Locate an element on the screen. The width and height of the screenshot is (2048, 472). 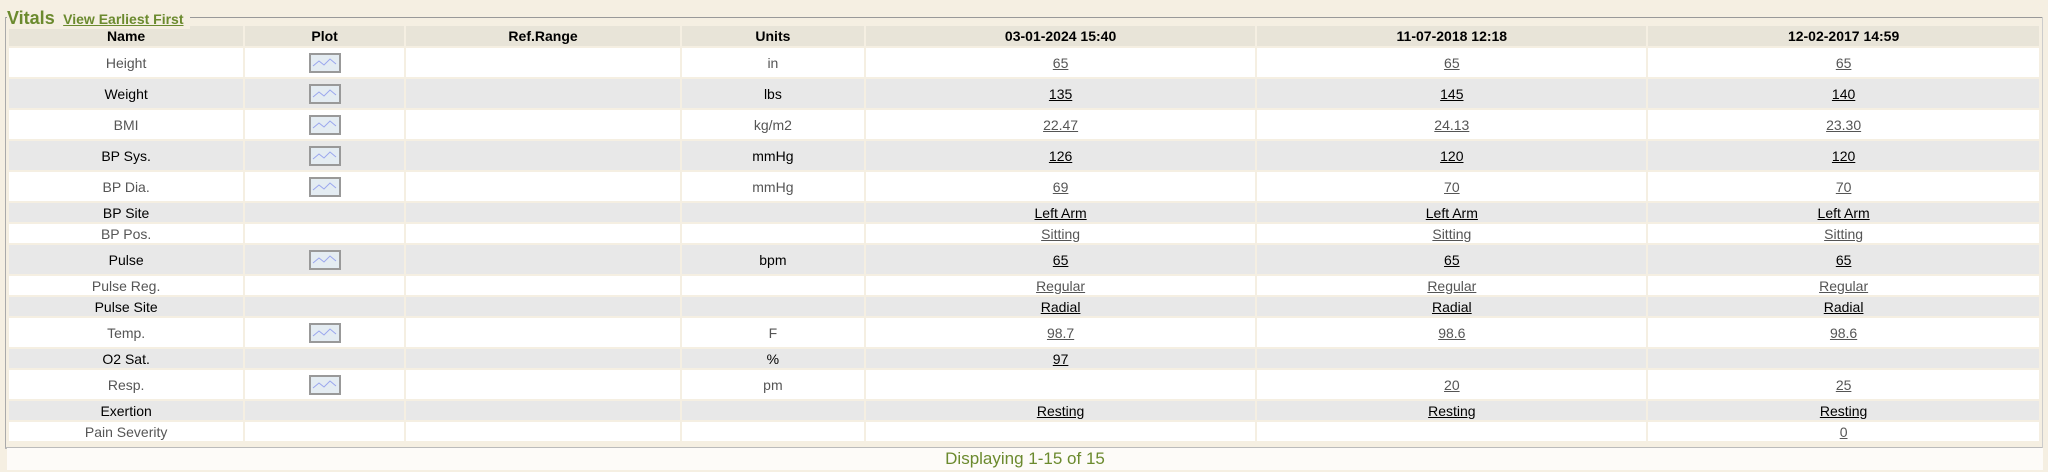
value-cell: 120 is located at coordinates (1452, 156).